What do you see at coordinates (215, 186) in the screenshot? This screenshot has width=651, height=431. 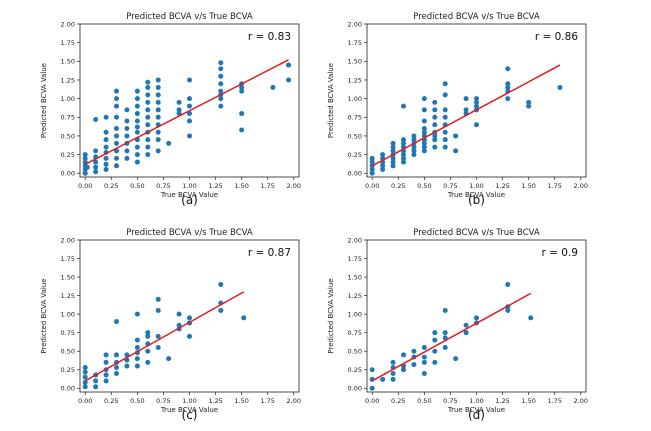 I see `x-tick-label: 1.25` at bounding box center [215, 186].